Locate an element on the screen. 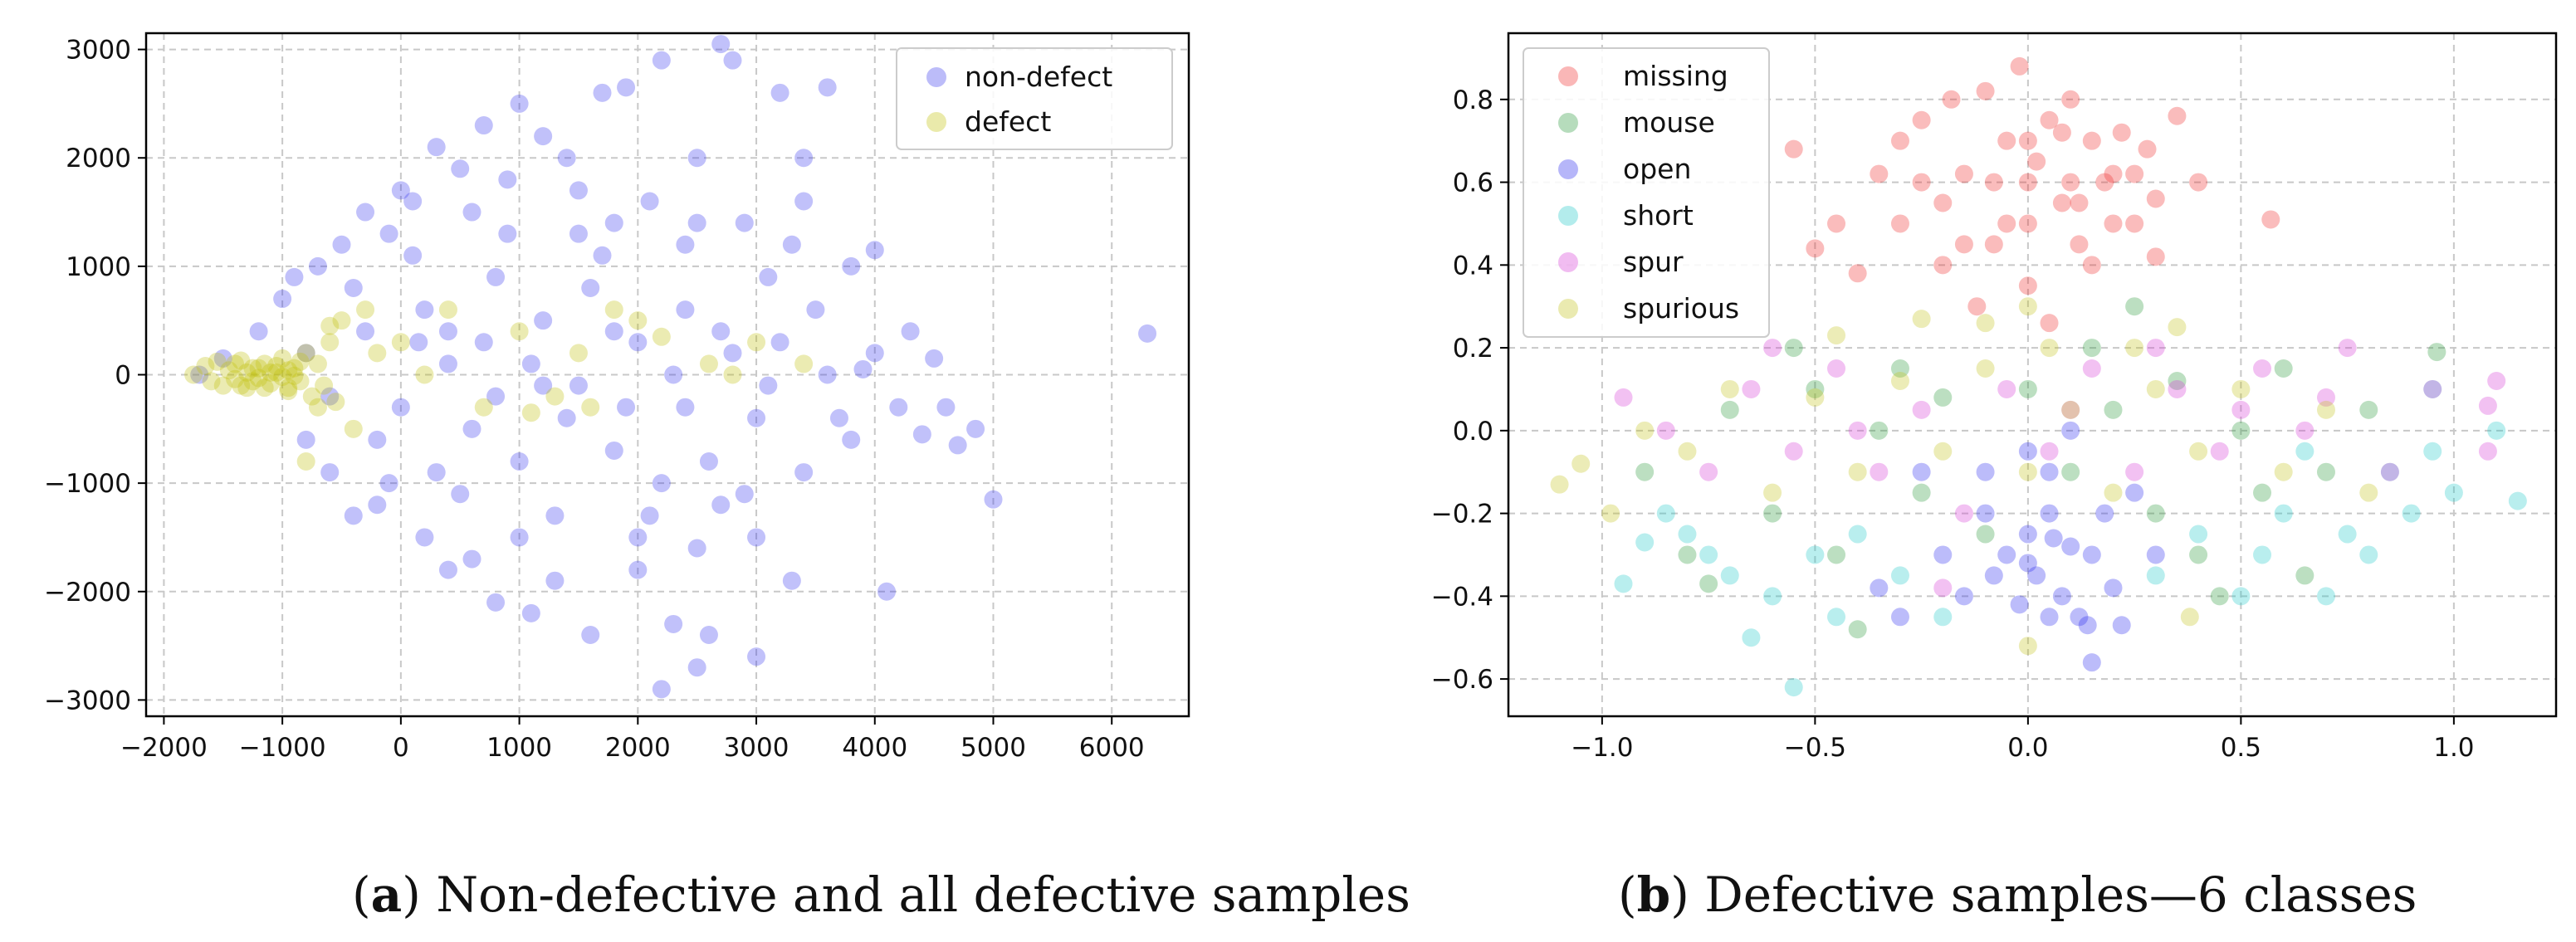  x-tick-label: 0.0 is located at coordinates (2027, 748).